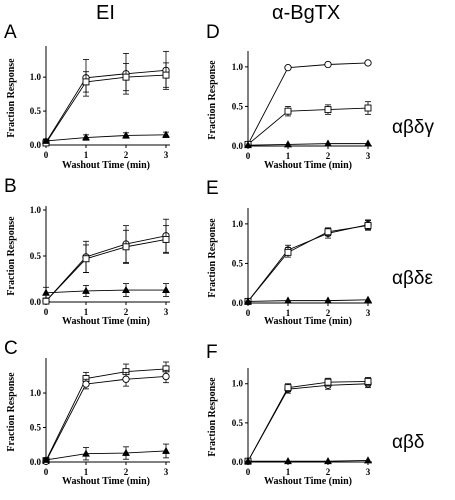  What do you see at coordinates (11, 412) in the screenshot?
I see `panel-c-y-axis-title: Fraction Response` at bounding box center [11, 412].